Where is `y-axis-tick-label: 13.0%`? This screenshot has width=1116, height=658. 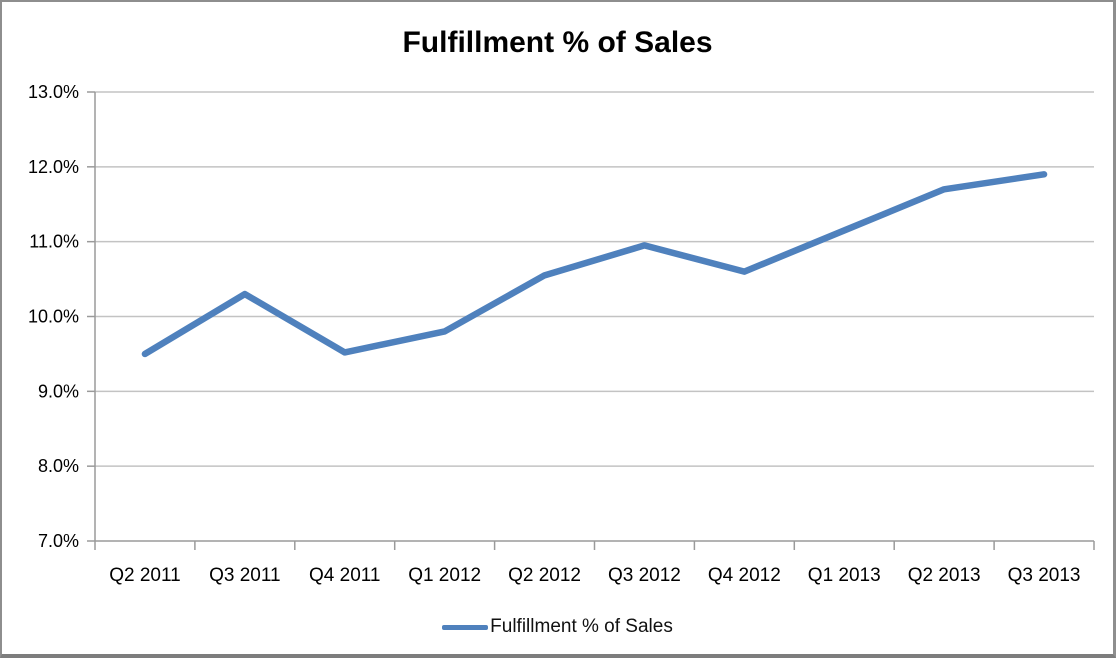 y-axis-tick-label: 13.0% is located at coordinates (53, 92).